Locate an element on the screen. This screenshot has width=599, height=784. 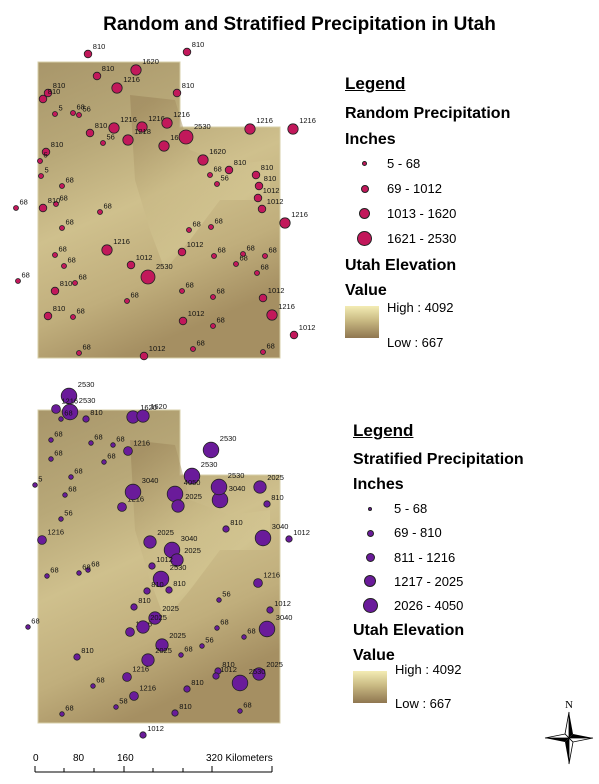
random-station-value: 1620 is located at coordinates (217, 151).